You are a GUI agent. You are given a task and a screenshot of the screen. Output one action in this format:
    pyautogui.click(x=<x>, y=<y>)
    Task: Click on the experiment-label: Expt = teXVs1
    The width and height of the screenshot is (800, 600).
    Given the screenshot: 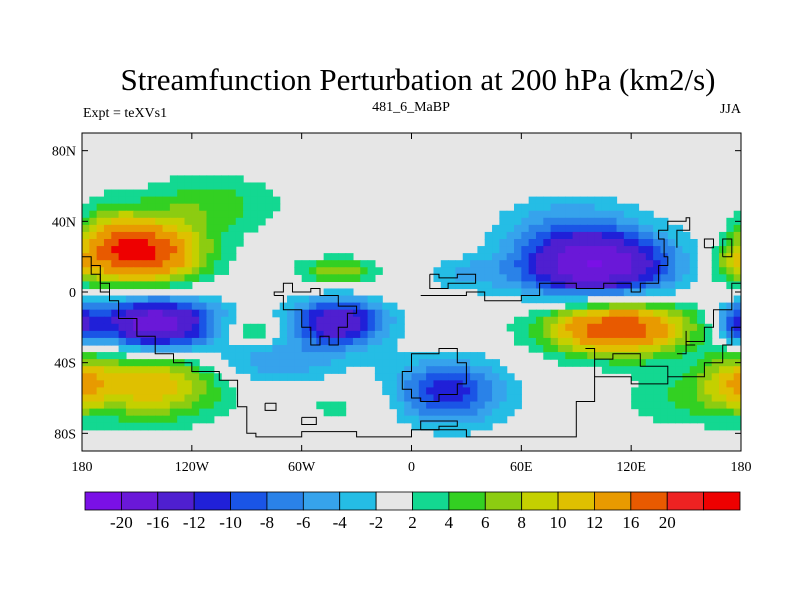 What is the action you would take?
    pyautogui.click(x=125, y=113)
    